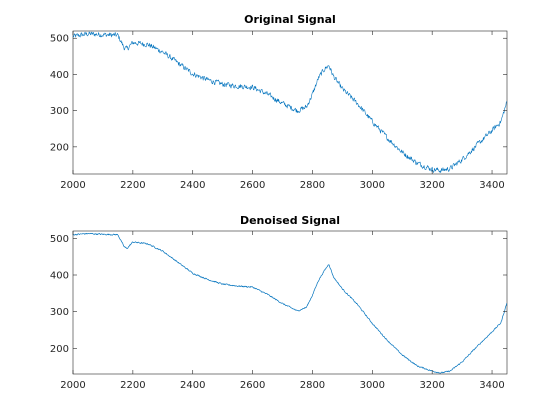 The height and width of the screenshot is (420, 560). I want to click on denoised-signal-x-tick-label: 2200, so click(132, 385).